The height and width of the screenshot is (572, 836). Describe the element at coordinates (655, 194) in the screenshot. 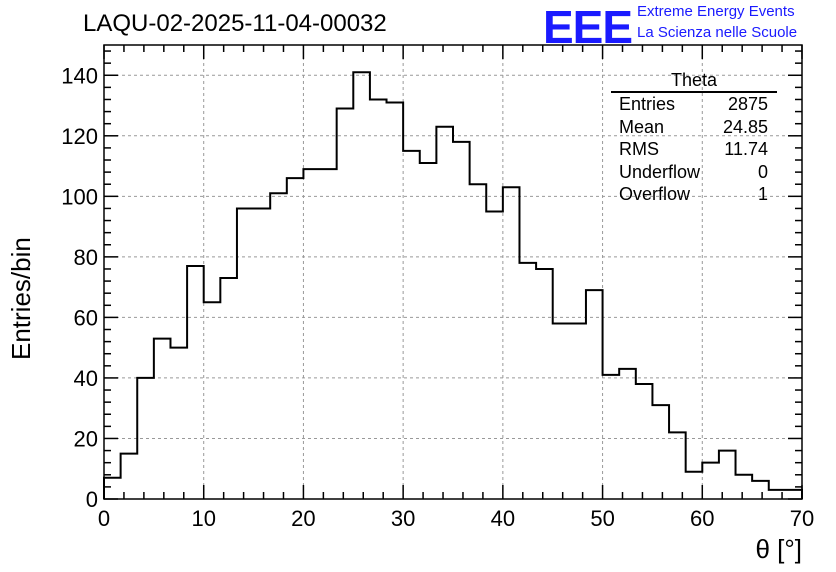

I see `stats-label: Overflow` at that location.